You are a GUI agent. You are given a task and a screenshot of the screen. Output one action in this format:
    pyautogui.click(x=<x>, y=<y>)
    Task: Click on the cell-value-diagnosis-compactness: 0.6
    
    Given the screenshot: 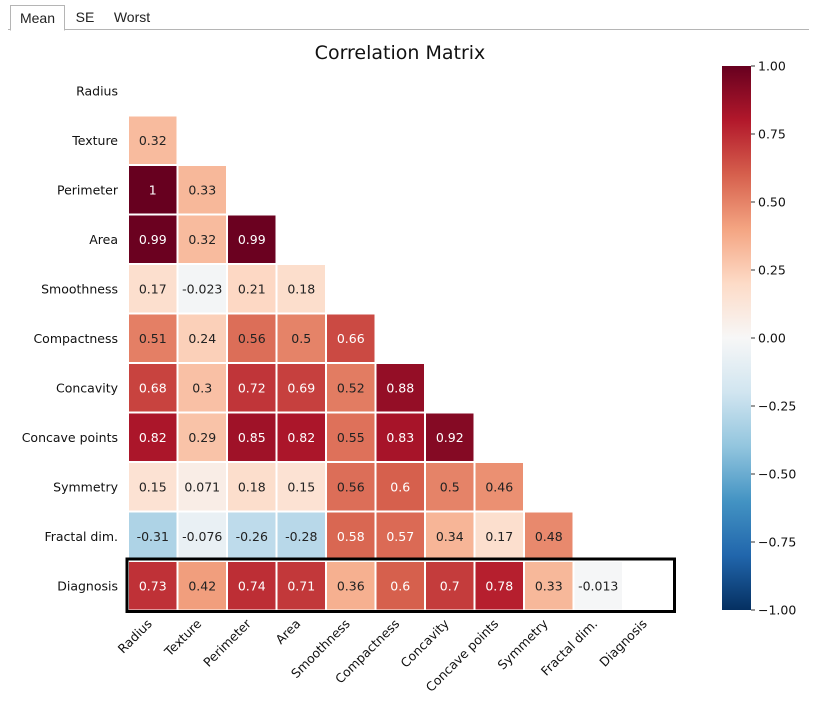 What is the action you would take?
    pyautogui.click(x=400, y=585)
    